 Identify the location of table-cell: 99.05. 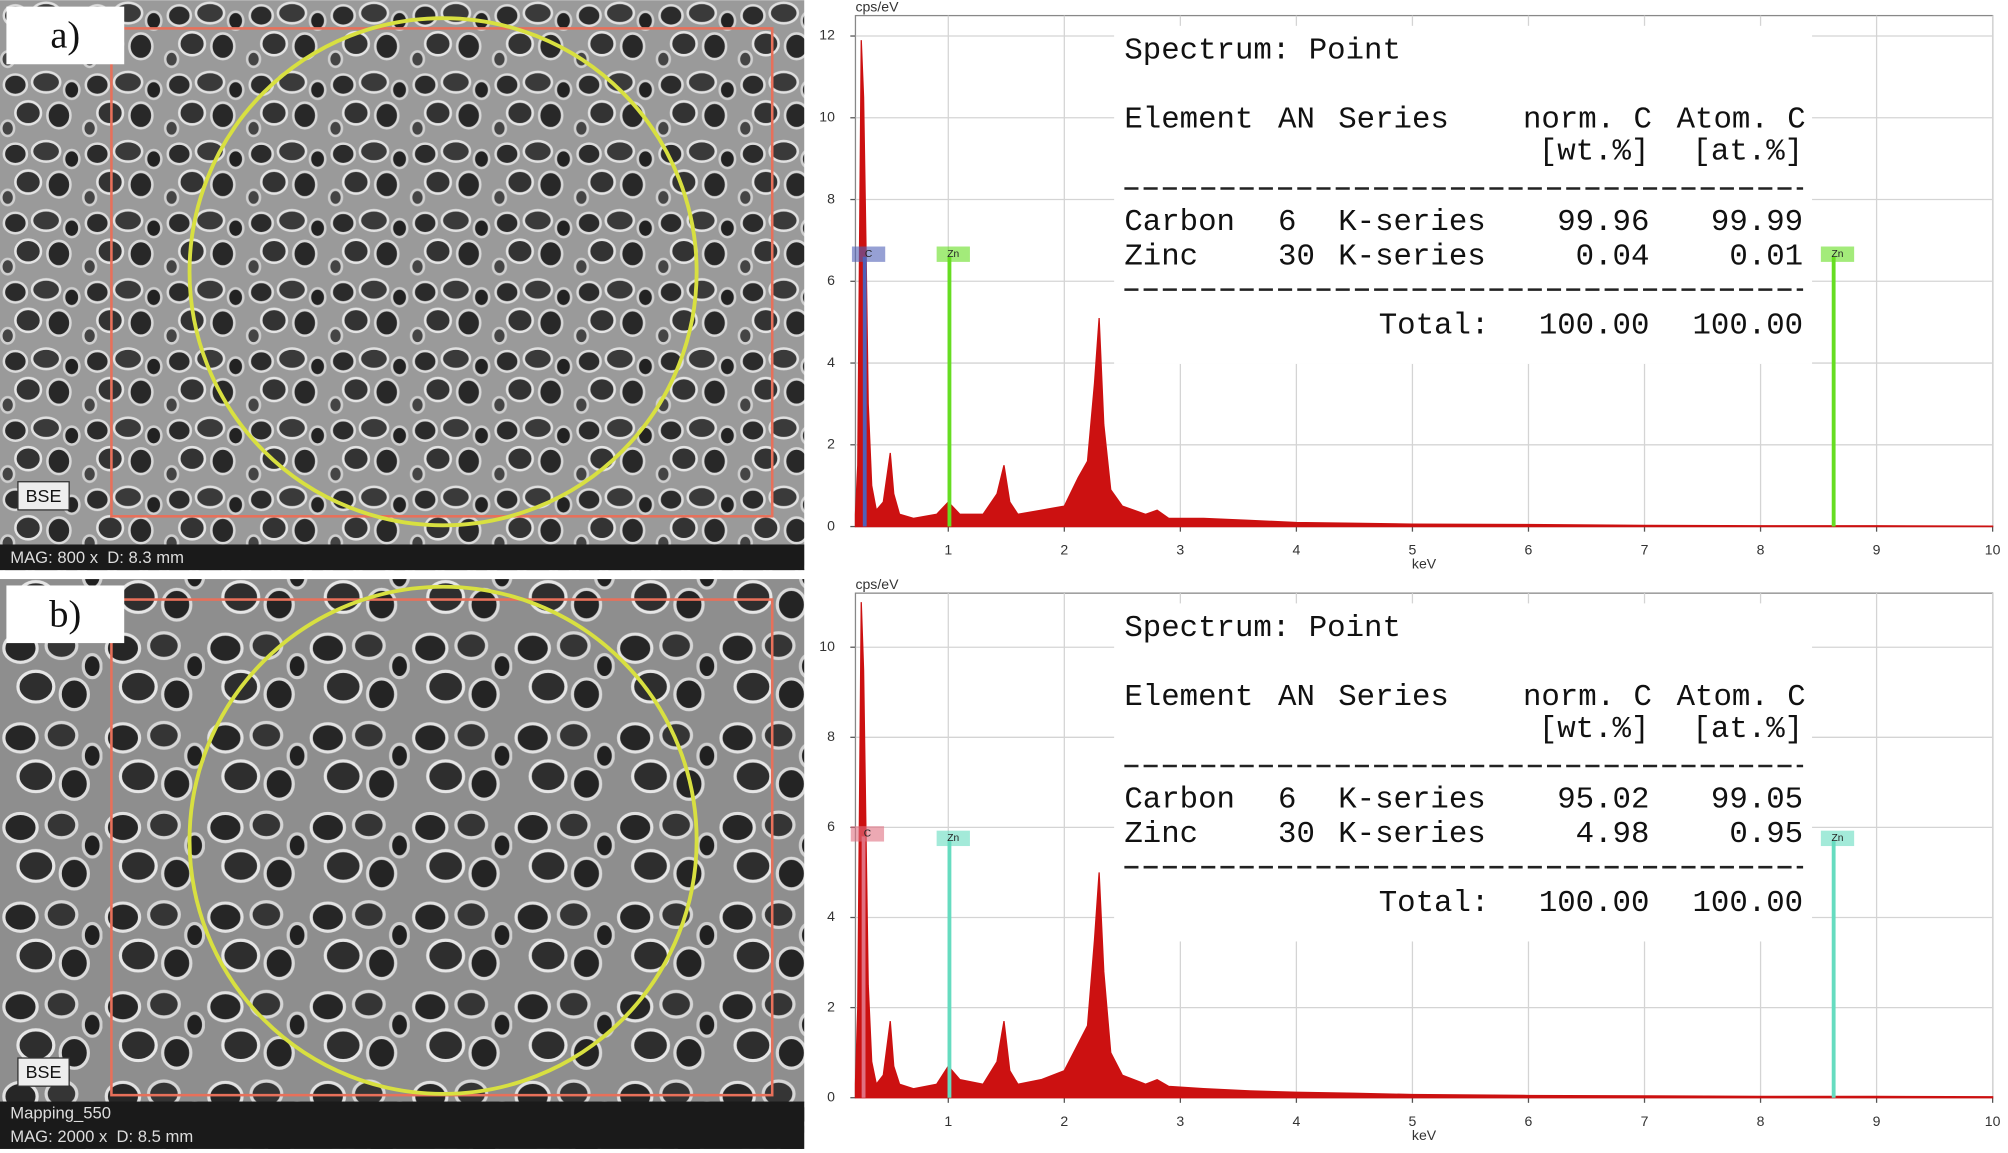
(1757, 799).